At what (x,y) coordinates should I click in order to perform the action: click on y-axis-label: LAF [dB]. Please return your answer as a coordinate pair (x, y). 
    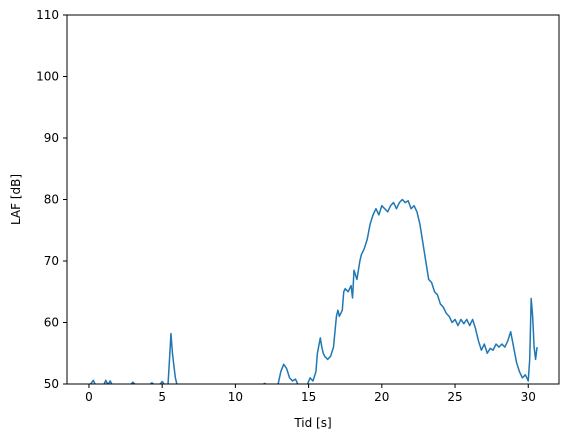
    Looking at the image, I should click on (16, 199).